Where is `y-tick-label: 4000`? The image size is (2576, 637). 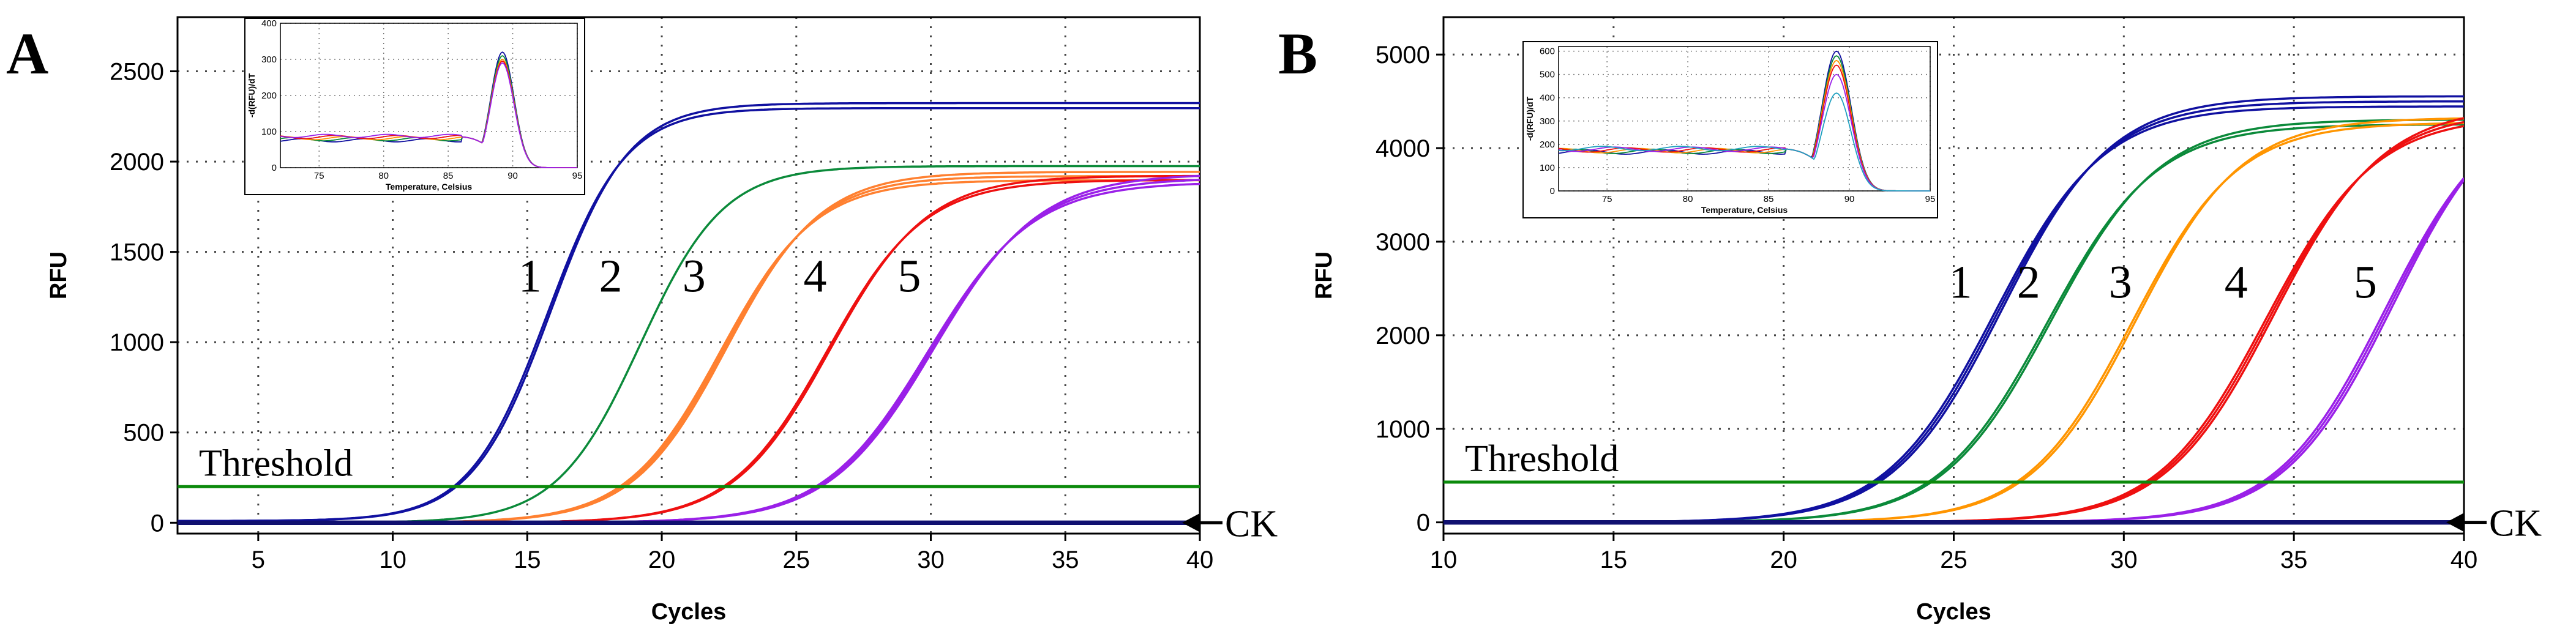
y-tick-label: 4000 is located at coordinates (1403, 148).